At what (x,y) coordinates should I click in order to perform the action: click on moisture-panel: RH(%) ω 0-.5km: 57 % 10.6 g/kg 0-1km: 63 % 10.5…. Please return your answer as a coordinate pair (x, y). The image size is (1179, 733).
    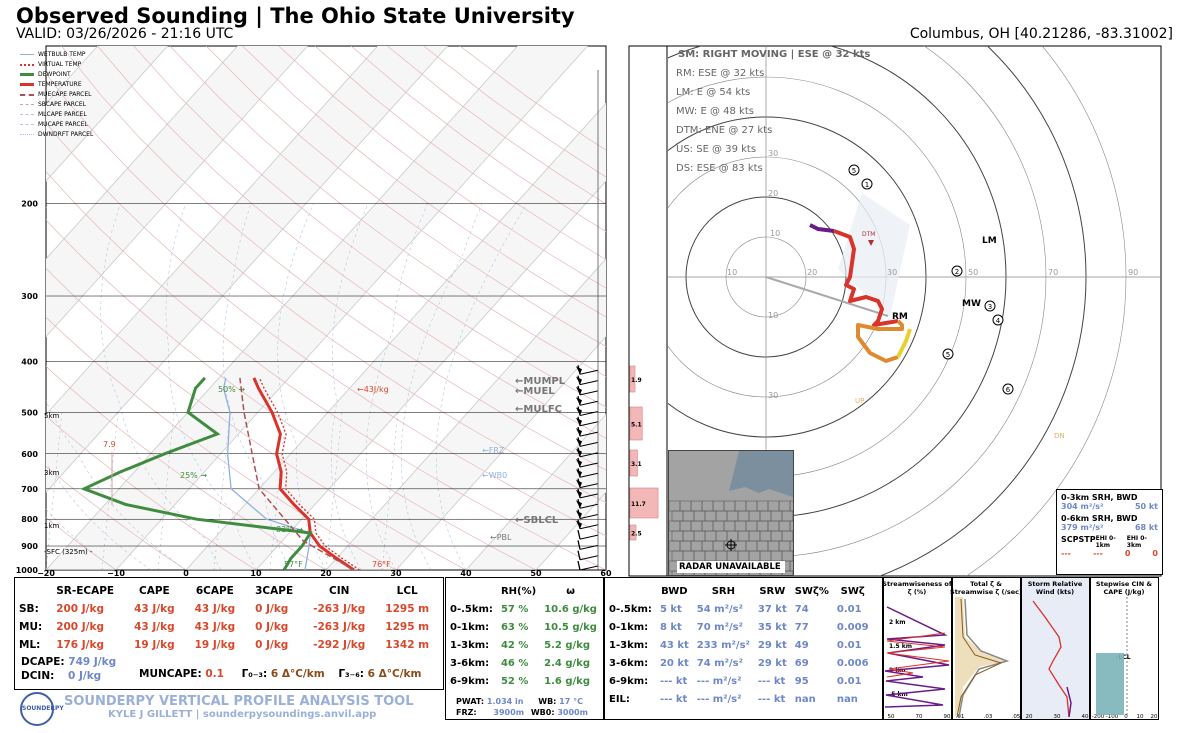
    Looking at the image, I should click on (524, 648).